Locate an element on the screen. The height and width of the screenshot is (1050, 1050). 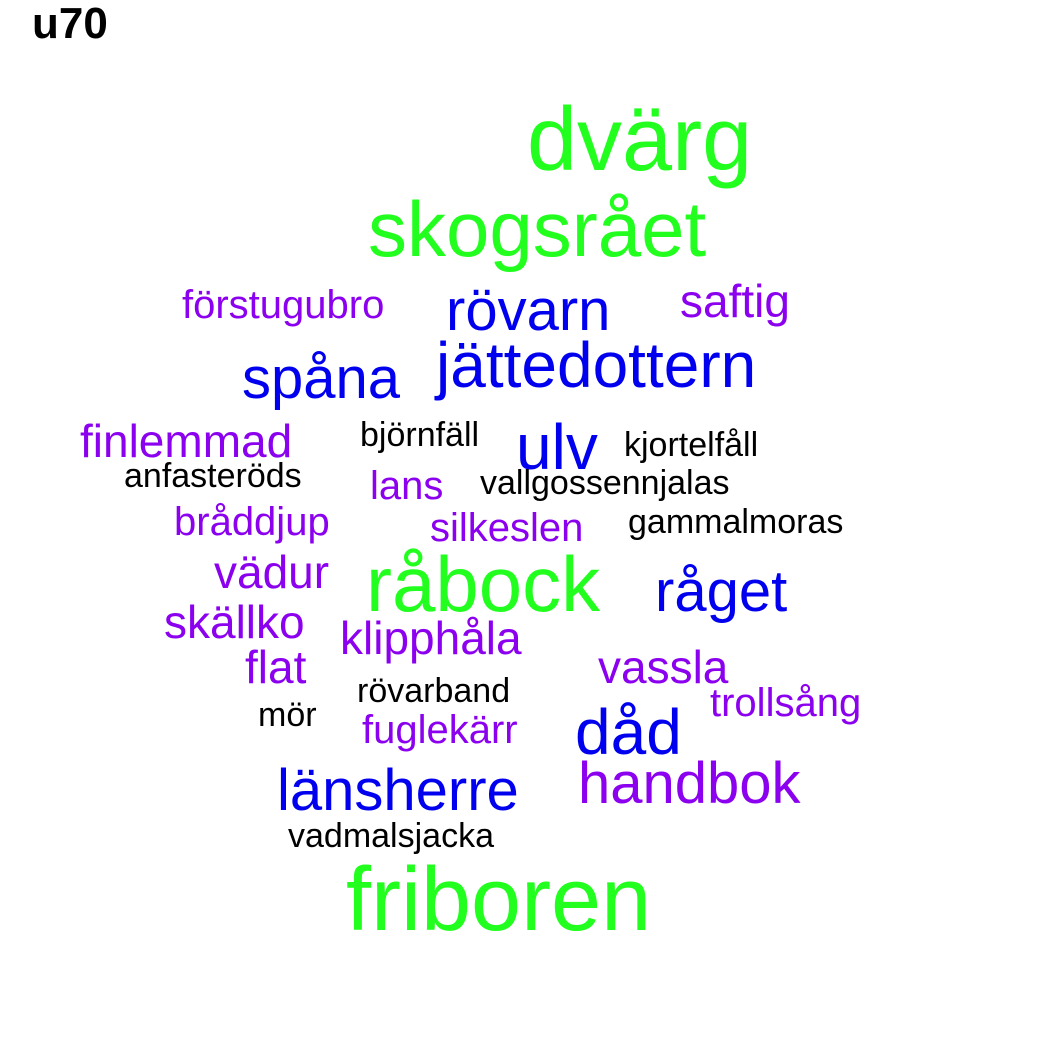
word-bjornfall: björnfäll is located at coordinates (420, 435).